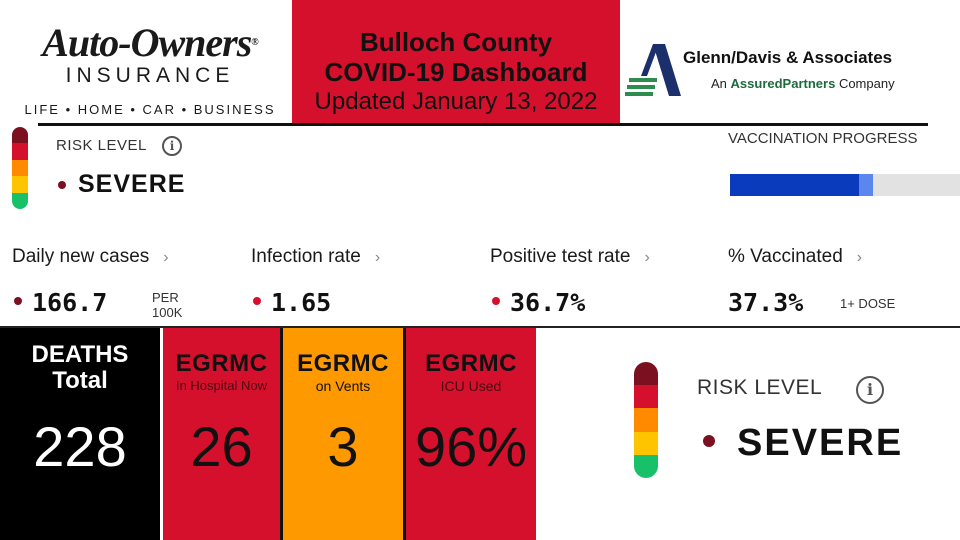 The width and height of the screenshot is (960, 540). What do you see at coordinates (456, 42) in the screenshot?
I see `title-county: Bulloch County` at bounding box center [456, 42].